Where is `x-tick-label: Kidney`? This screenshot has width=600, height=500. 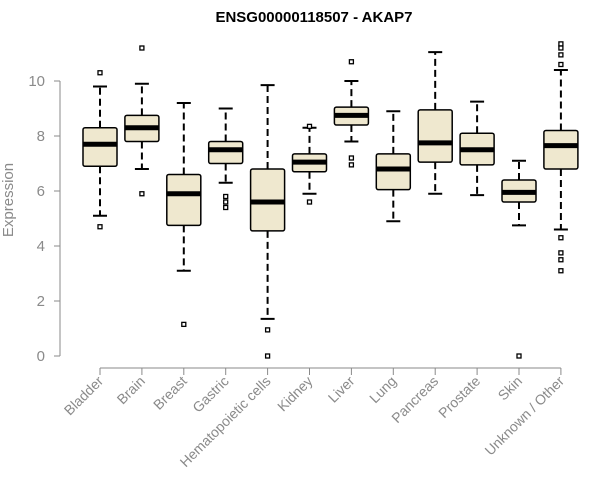 x-tick-label: Kidney is located at coordinates (295, 394).